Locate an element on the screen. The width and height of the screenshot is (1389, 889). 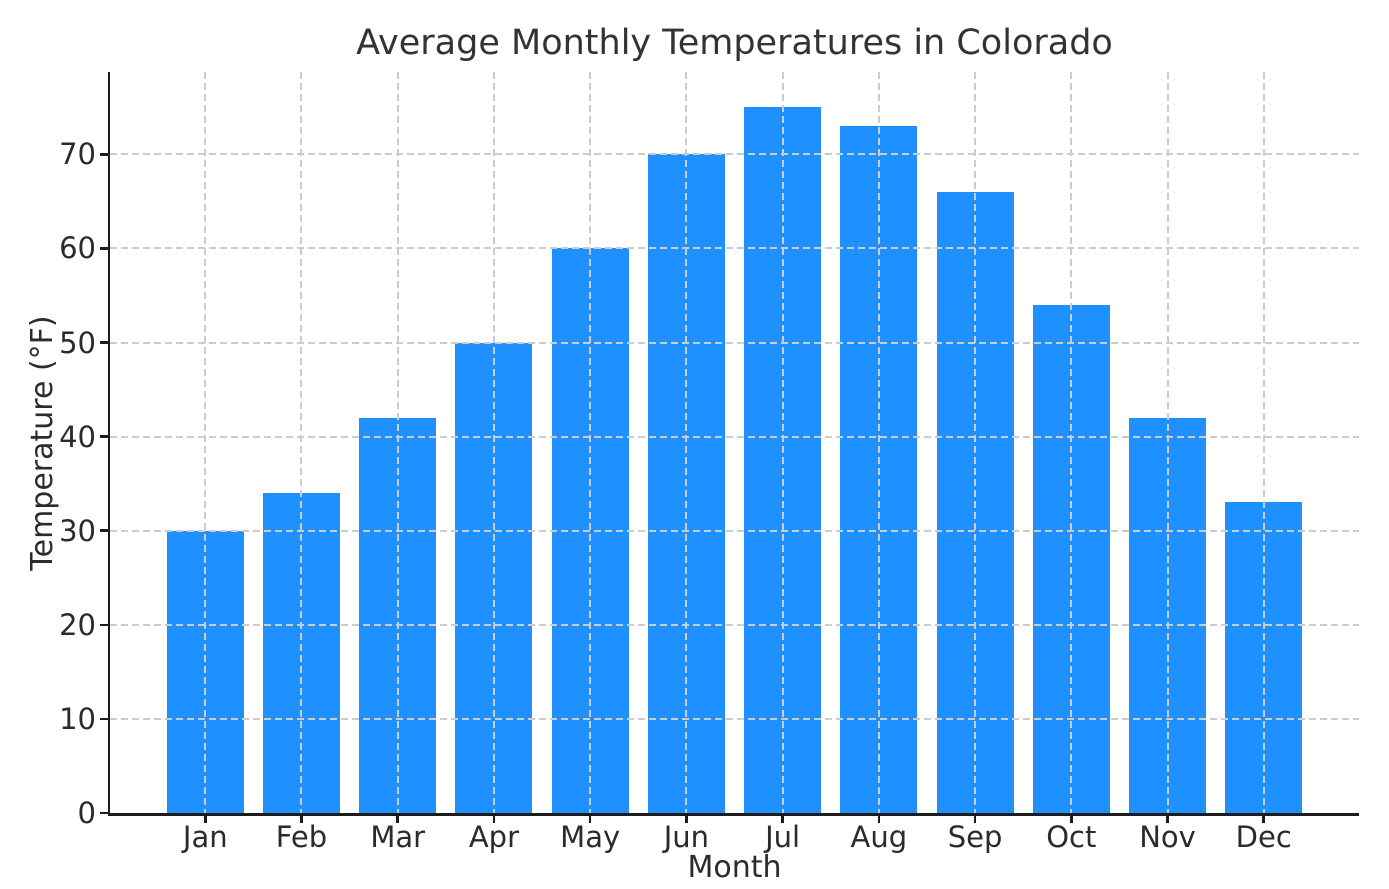
x-tick-nov is located at coordinates (1167, 818).